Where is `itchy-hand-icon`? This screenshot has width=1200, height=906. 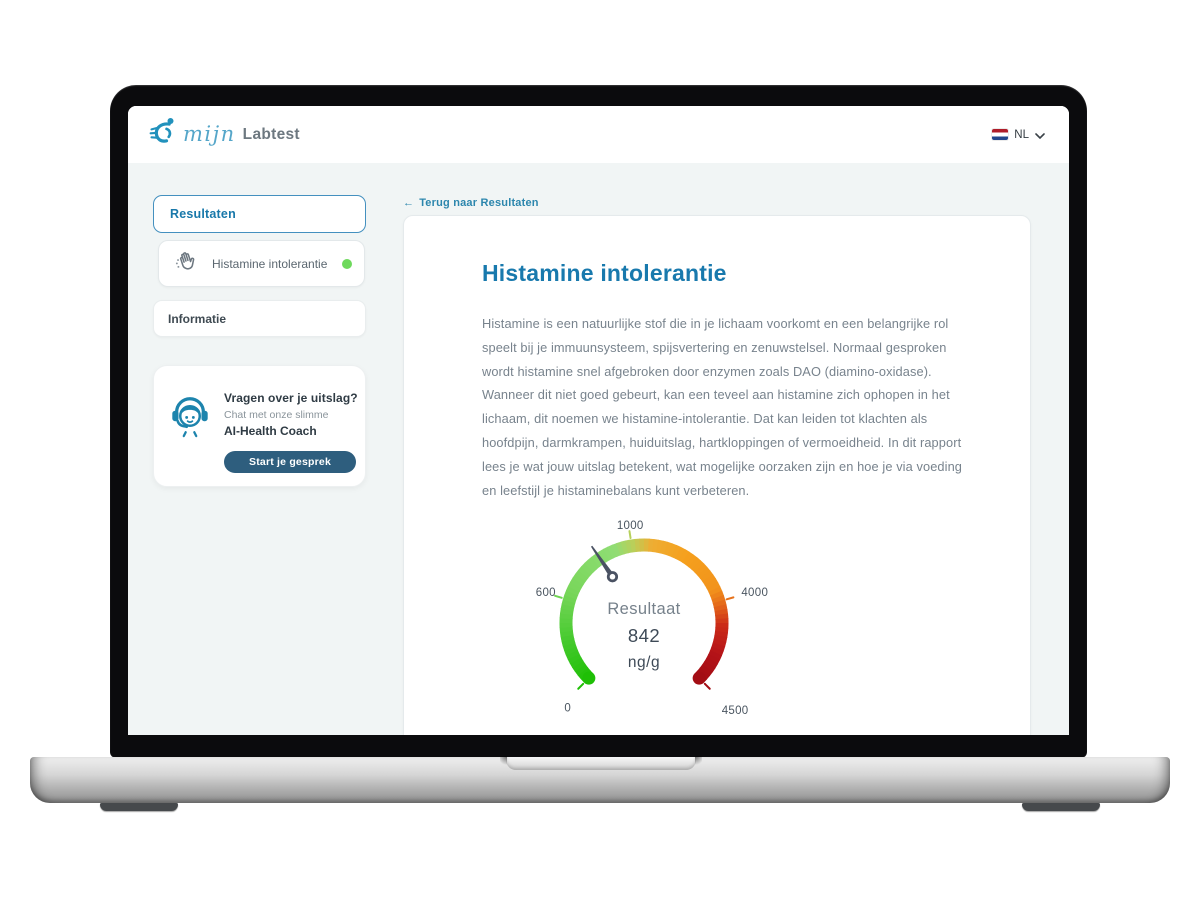 itchy-hand-icon is located at coordinates (187, 264).